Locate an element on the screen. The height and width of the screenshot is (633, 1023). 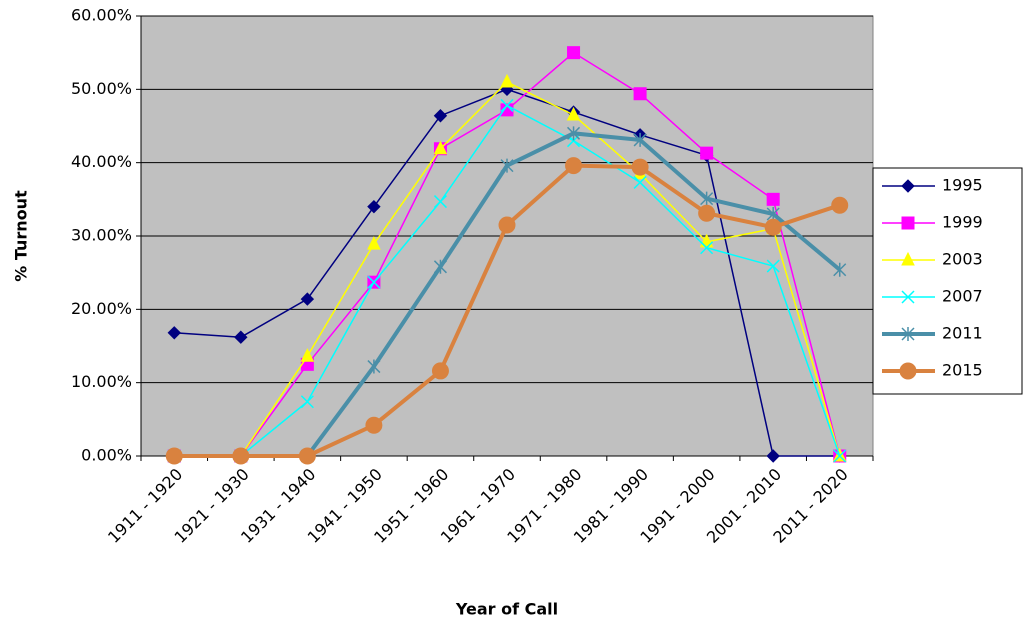
x-axis-title: Year of Call is located at coordinates (506, 609).